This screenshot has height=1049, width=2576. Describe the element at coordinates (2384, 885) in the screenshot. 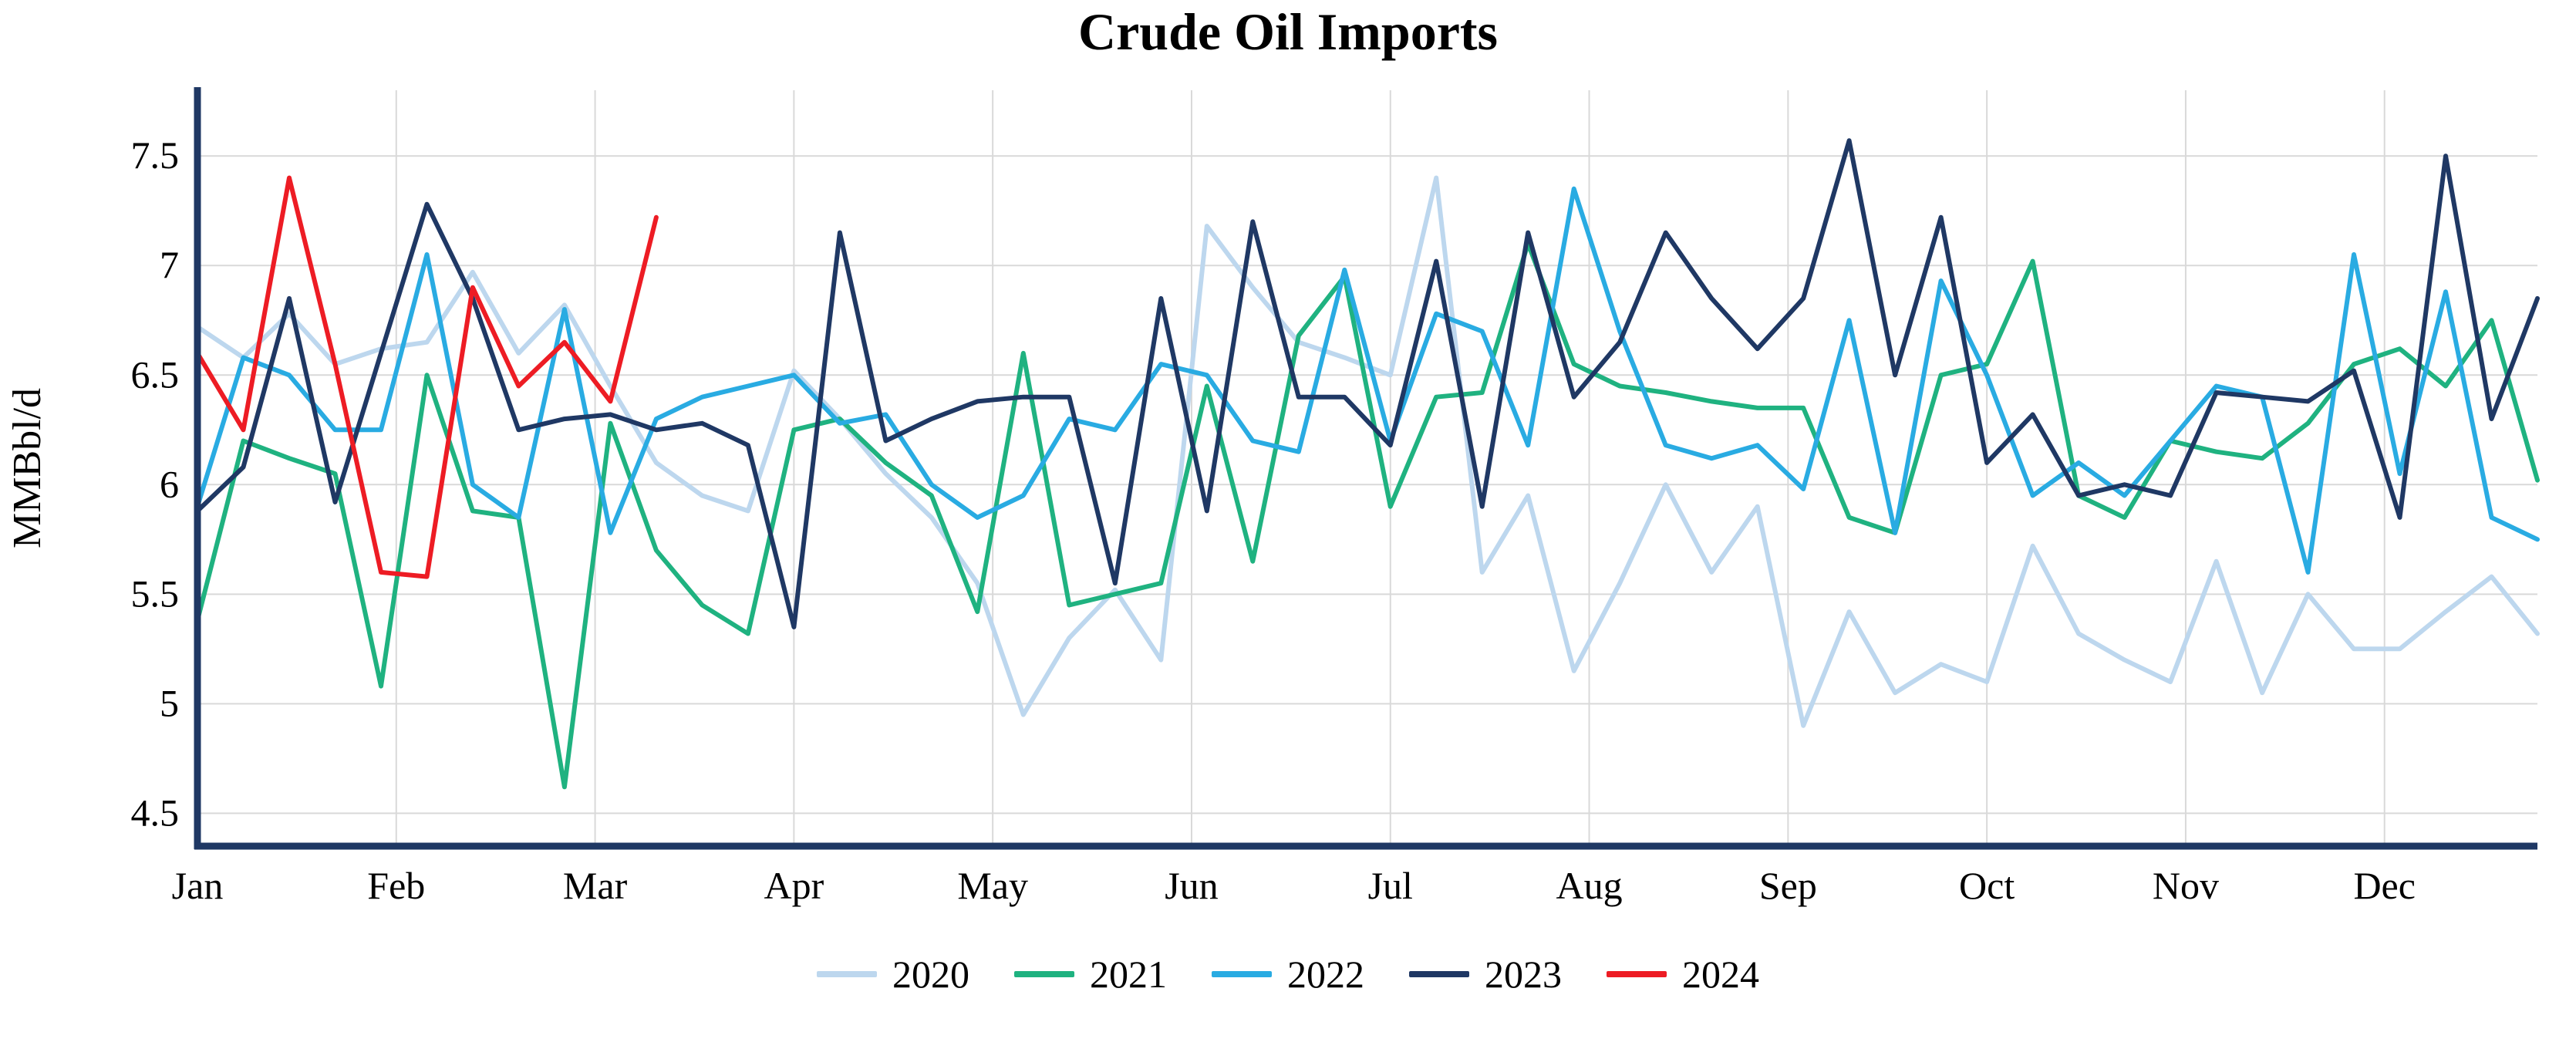

I see `x-tick-label-dec: Dec` at that location.